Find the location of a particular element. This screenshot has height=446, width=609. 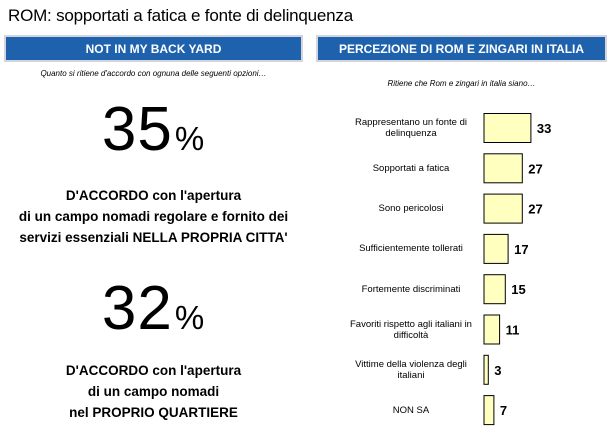

neighborhood-camp-percentage: 32% is located at coordinates (153, 313).